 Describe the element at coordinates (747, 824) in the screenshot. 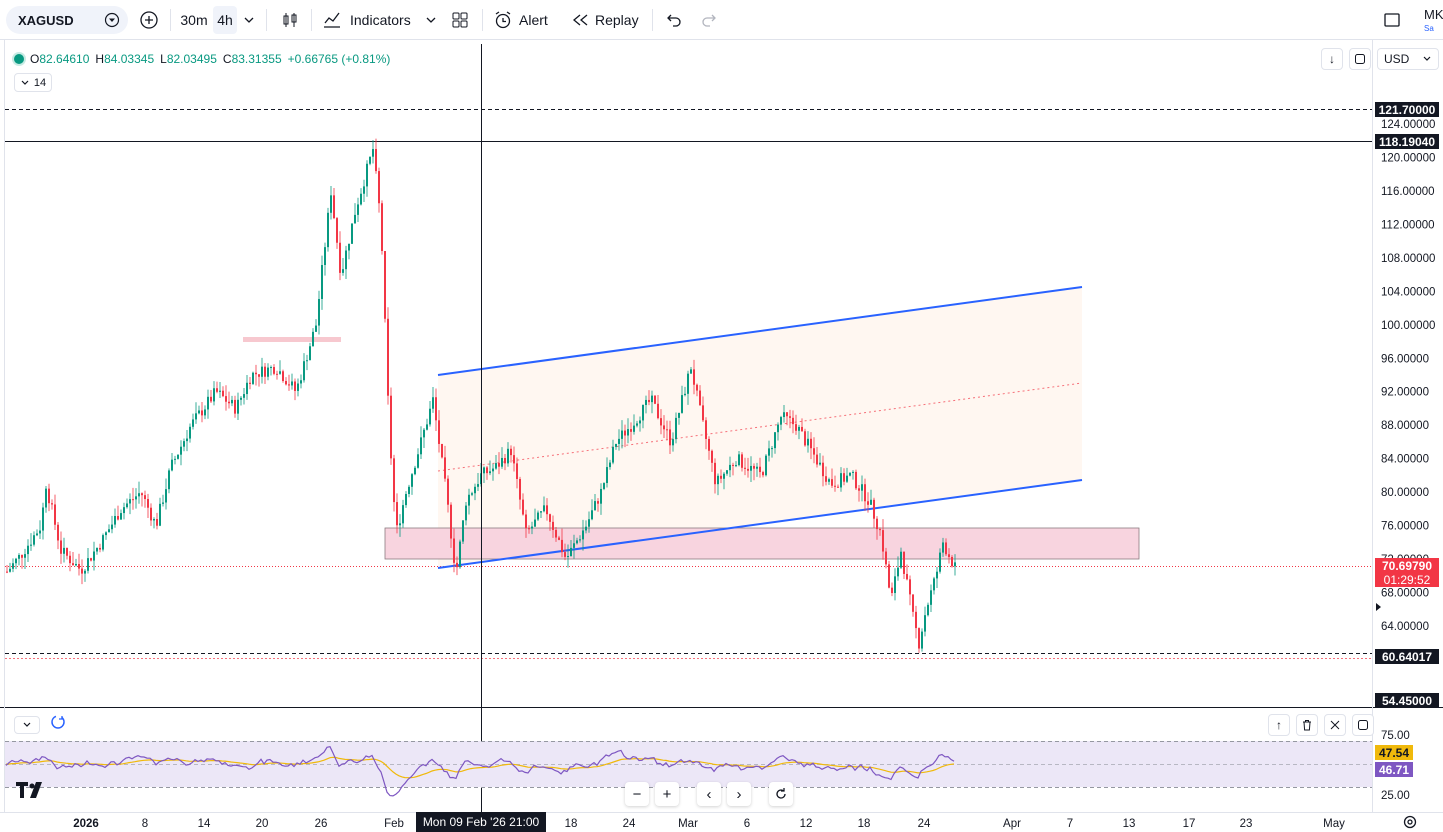

I see `time-tick-label: 6` at that location.